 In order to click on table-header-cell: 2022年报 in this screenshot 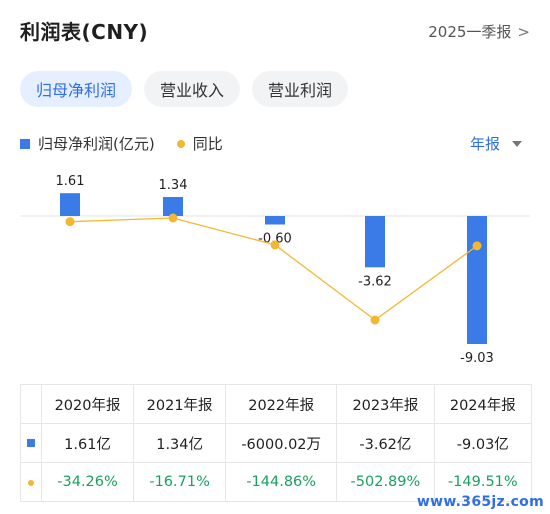, I will do `click(281, 404)`.